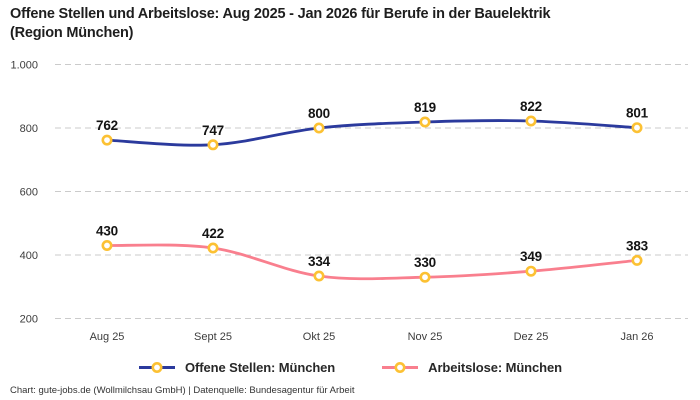 This screenshot has height=400, width=700. Describe the element at coordinates (531, 106) in the screenshot. I see `data-point-label: 822` at that location.